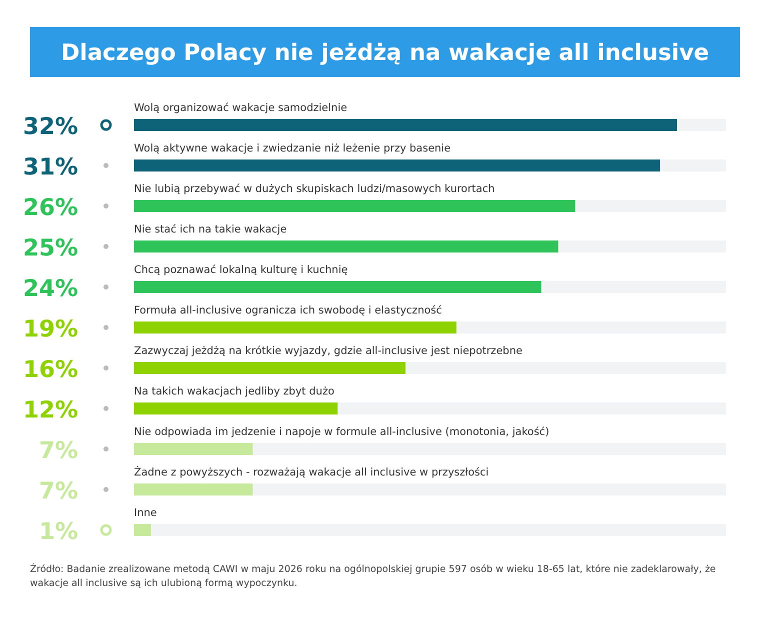 This screenshot has width=770, height=643. Describe the element at coordinates (50, 329) in the screenshot. I see `data-label: 19%` at that location.